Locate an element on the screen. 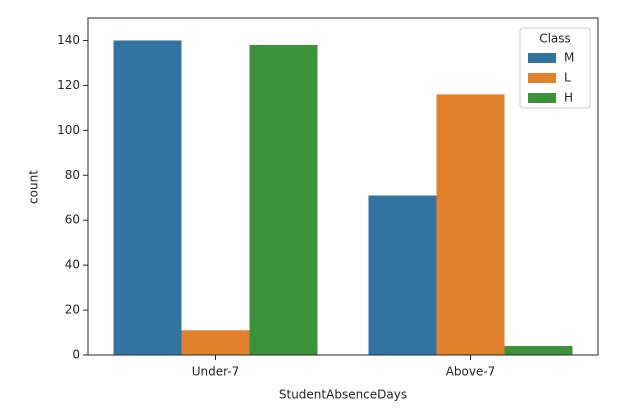  legend-label: H is located at coordinates (568, 98).